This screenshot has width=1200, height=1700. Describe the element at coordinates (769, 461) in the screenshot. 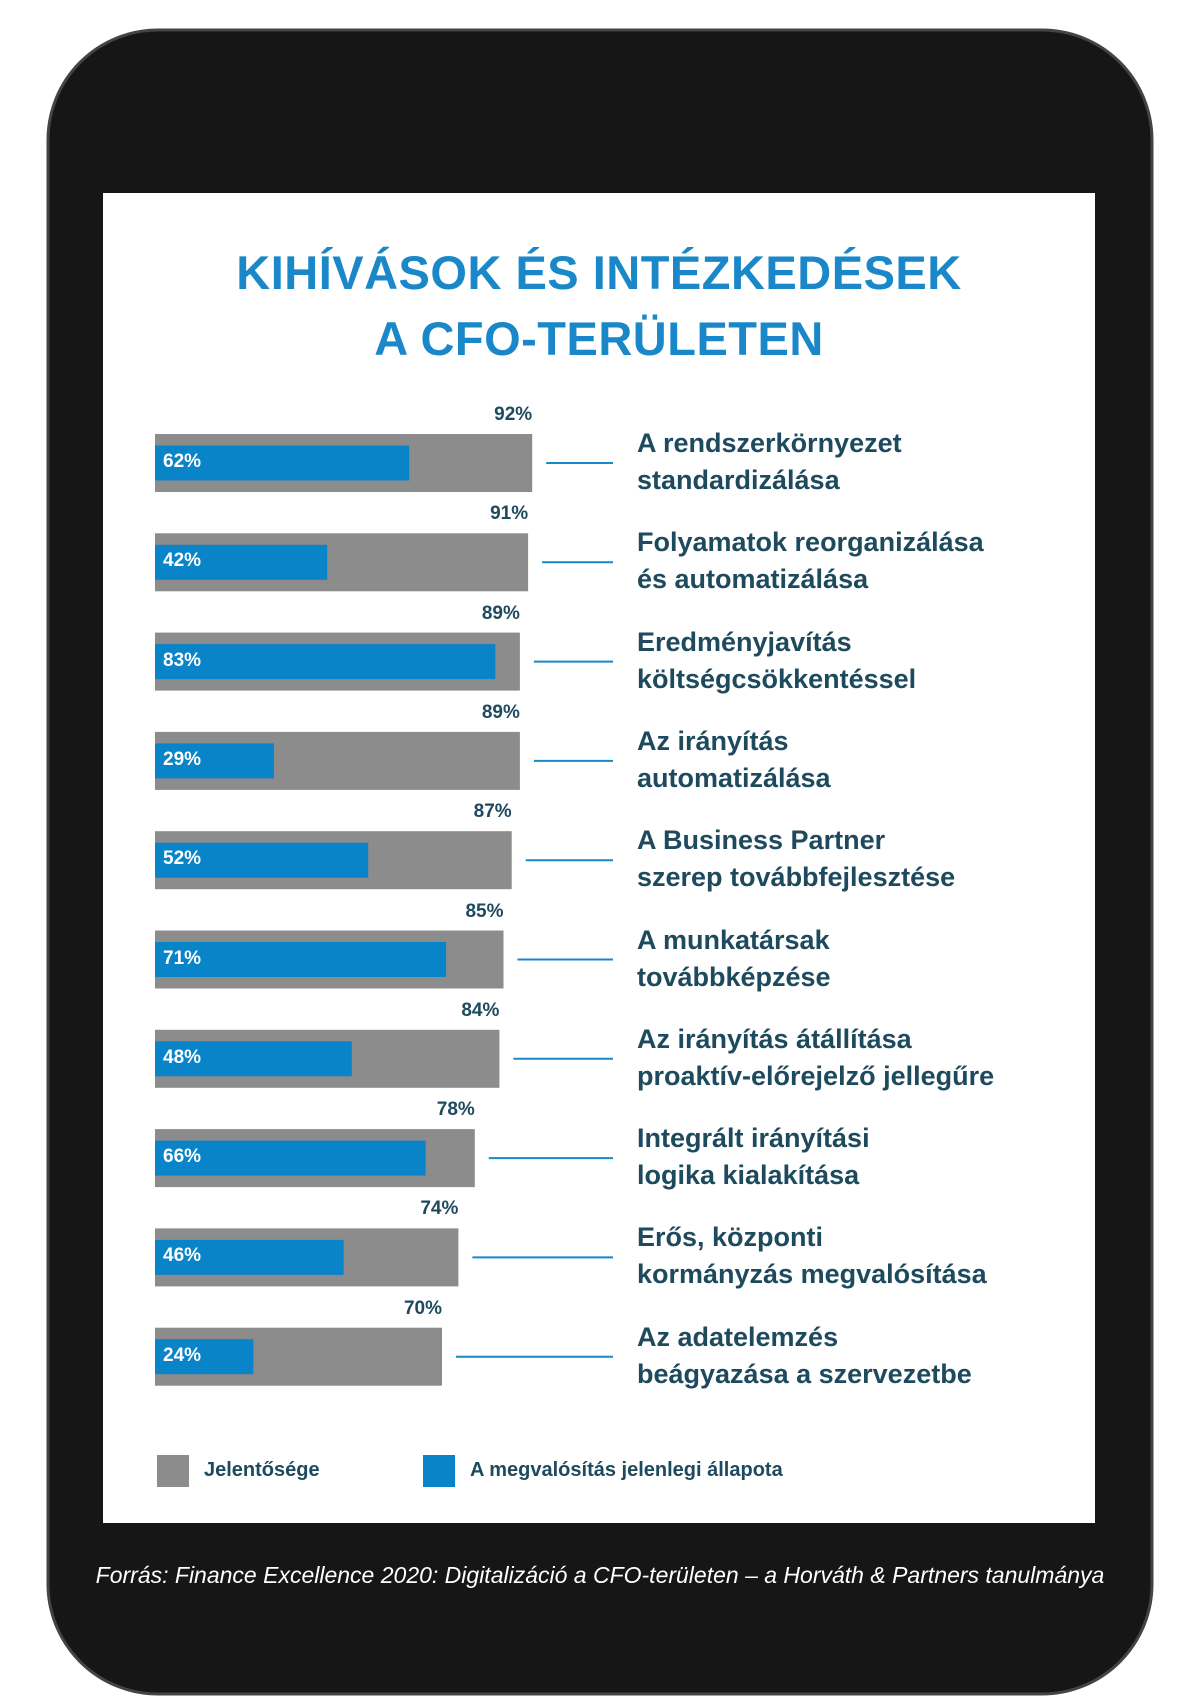

I see `category-label: A rendszerkörnyezet standardizálása` at that location.